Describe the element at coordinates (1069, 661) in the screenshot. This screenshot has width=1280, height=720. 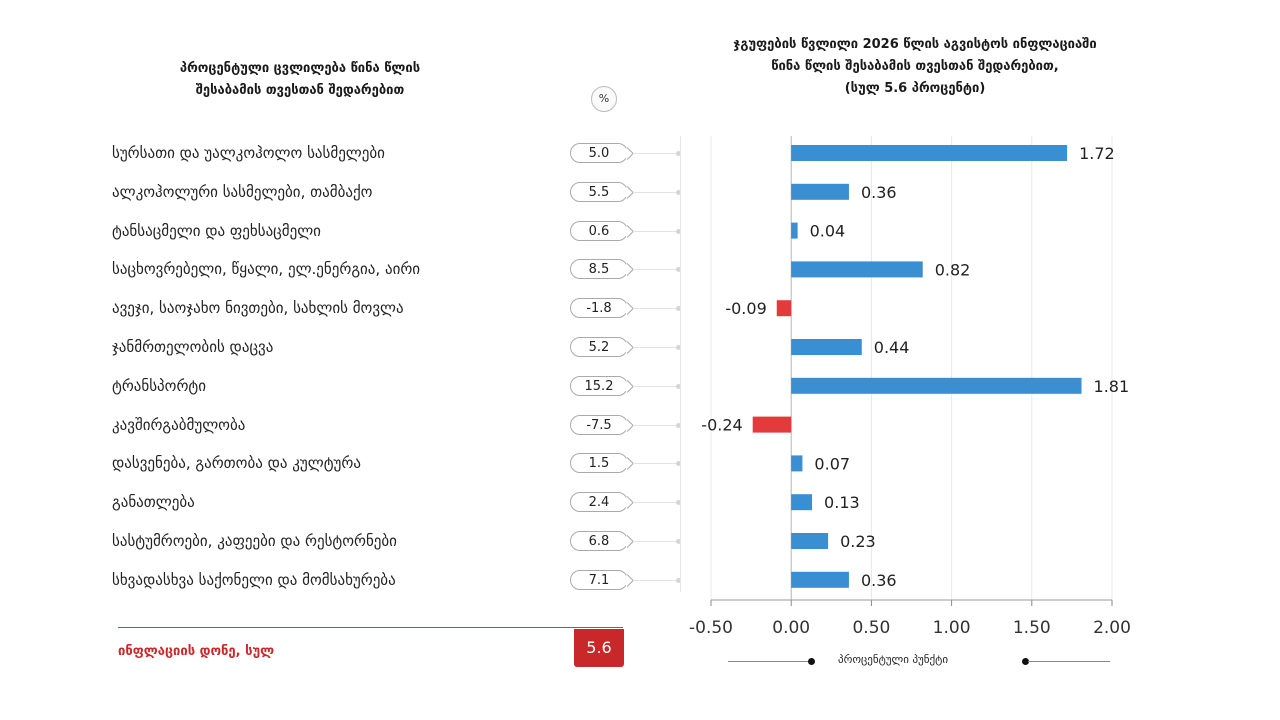
I see `legend-line-right` at that location.